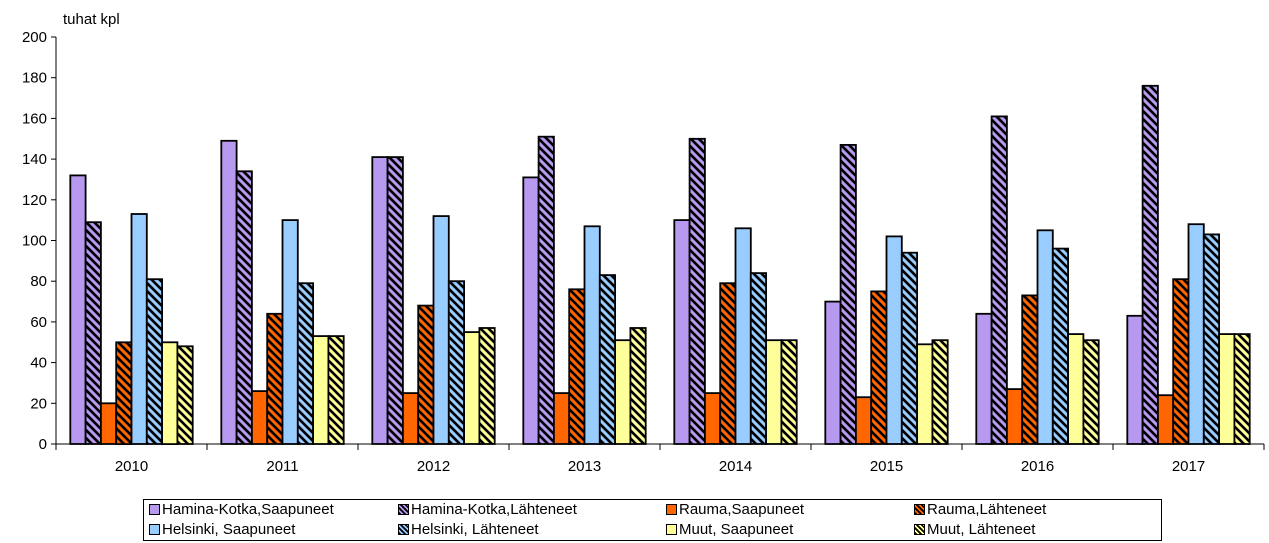 The width and height of the screenshot is (1269, 543). What do you see at coordinates (38, 281) in the screenshot?
I see `y-tick-label: 80` at bounding box center [38, 281].